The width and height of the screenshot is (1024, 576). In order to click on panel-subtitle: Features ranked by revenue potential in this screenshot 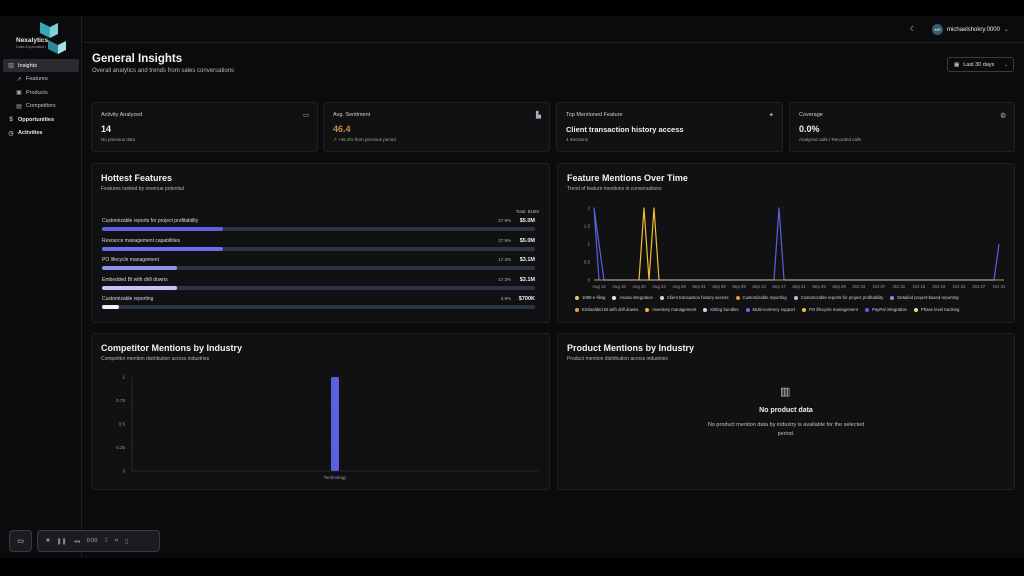, I will do `click(142, 189)`.